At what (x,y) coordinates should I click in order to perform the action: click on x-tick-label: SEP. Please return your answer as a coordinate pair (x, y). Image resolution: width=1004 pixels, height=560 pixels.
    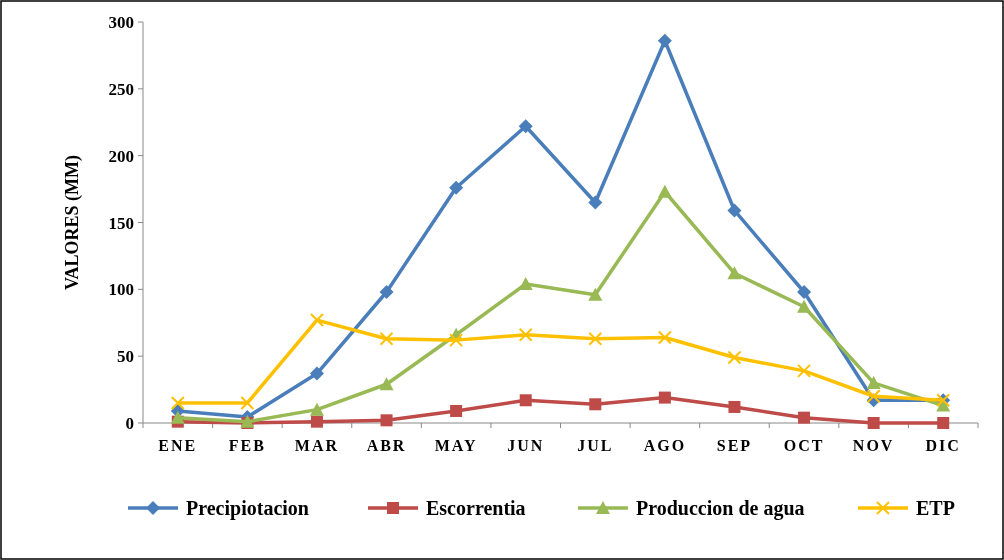
    Looking at the image, I should click on (734, 445).